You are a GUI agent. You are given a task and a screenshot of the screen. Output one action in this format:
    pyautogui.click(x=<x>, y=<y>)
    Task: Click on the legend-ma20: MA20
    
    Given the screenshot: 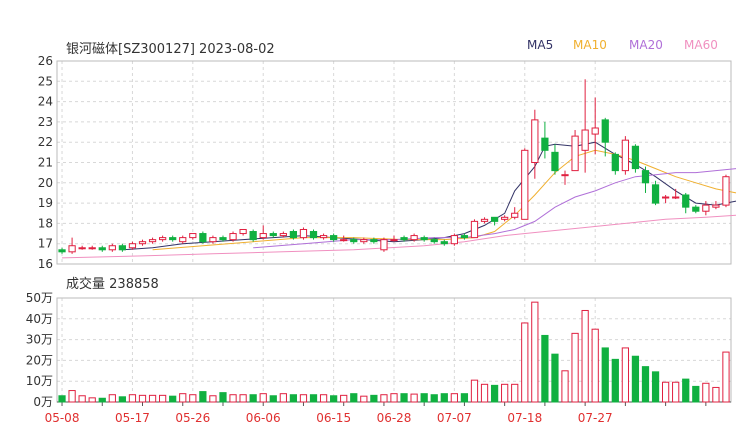 What is the action you would take?
    pyautogui.click(x=646, y=45)
    